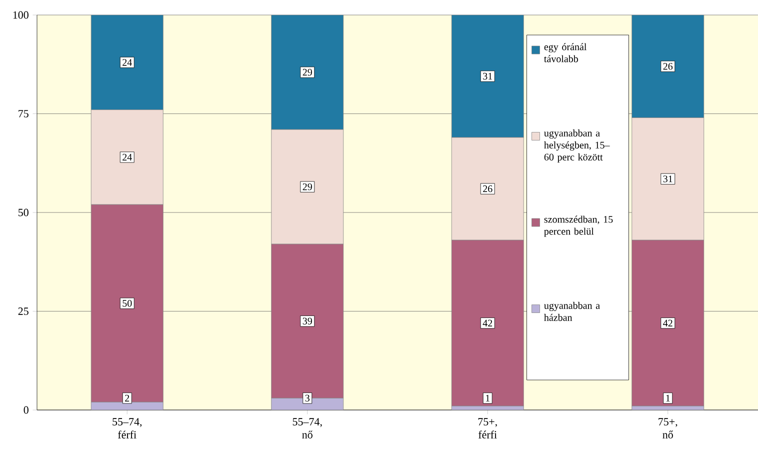 This screenshot has height=455, width=758. Describe the element at coordinates (577, 146) in the screenshot. I see `legend-label: ugyanabban a helységben, 15–60 perc között` at that location.